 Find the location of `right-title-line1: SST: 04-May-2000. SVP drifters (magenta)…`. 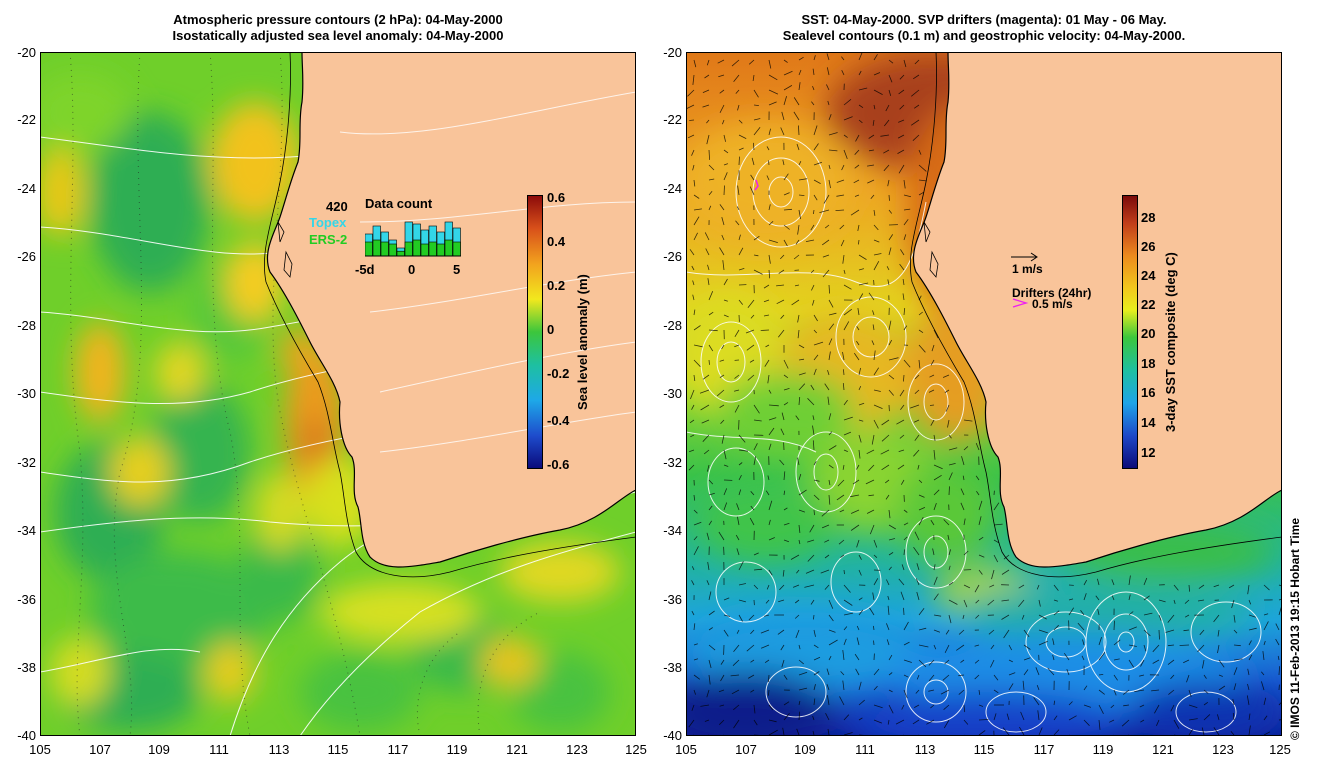

right-title-line1: SST: 04-May-2000. SVP drifters (magenta)… is located at coordinates (984, 19).